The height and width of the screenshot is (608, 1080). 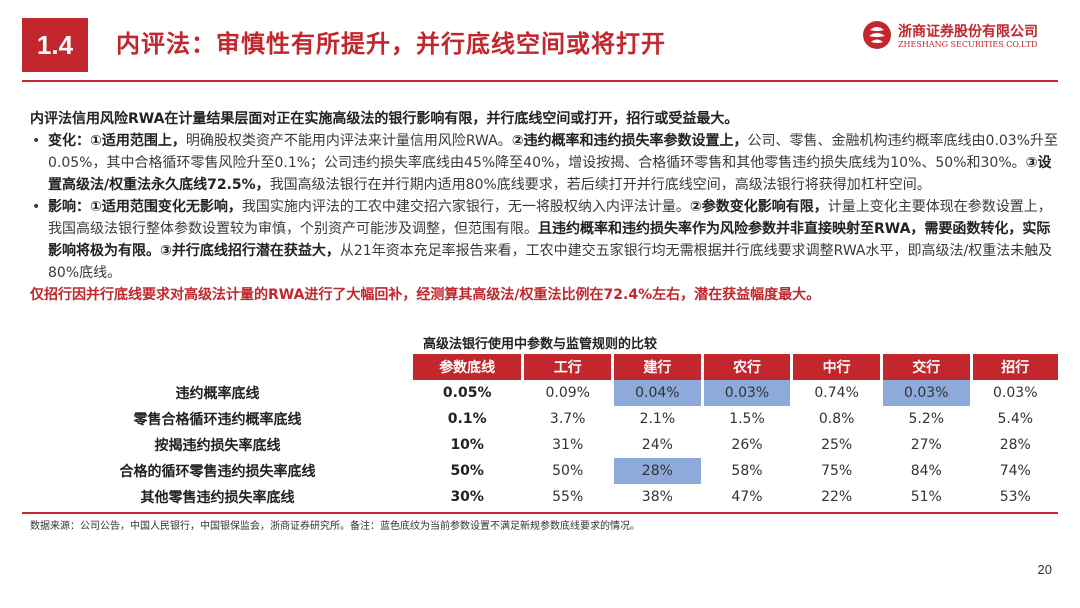 I want to click on header-cell: 交行, so click(x=925, y=367).